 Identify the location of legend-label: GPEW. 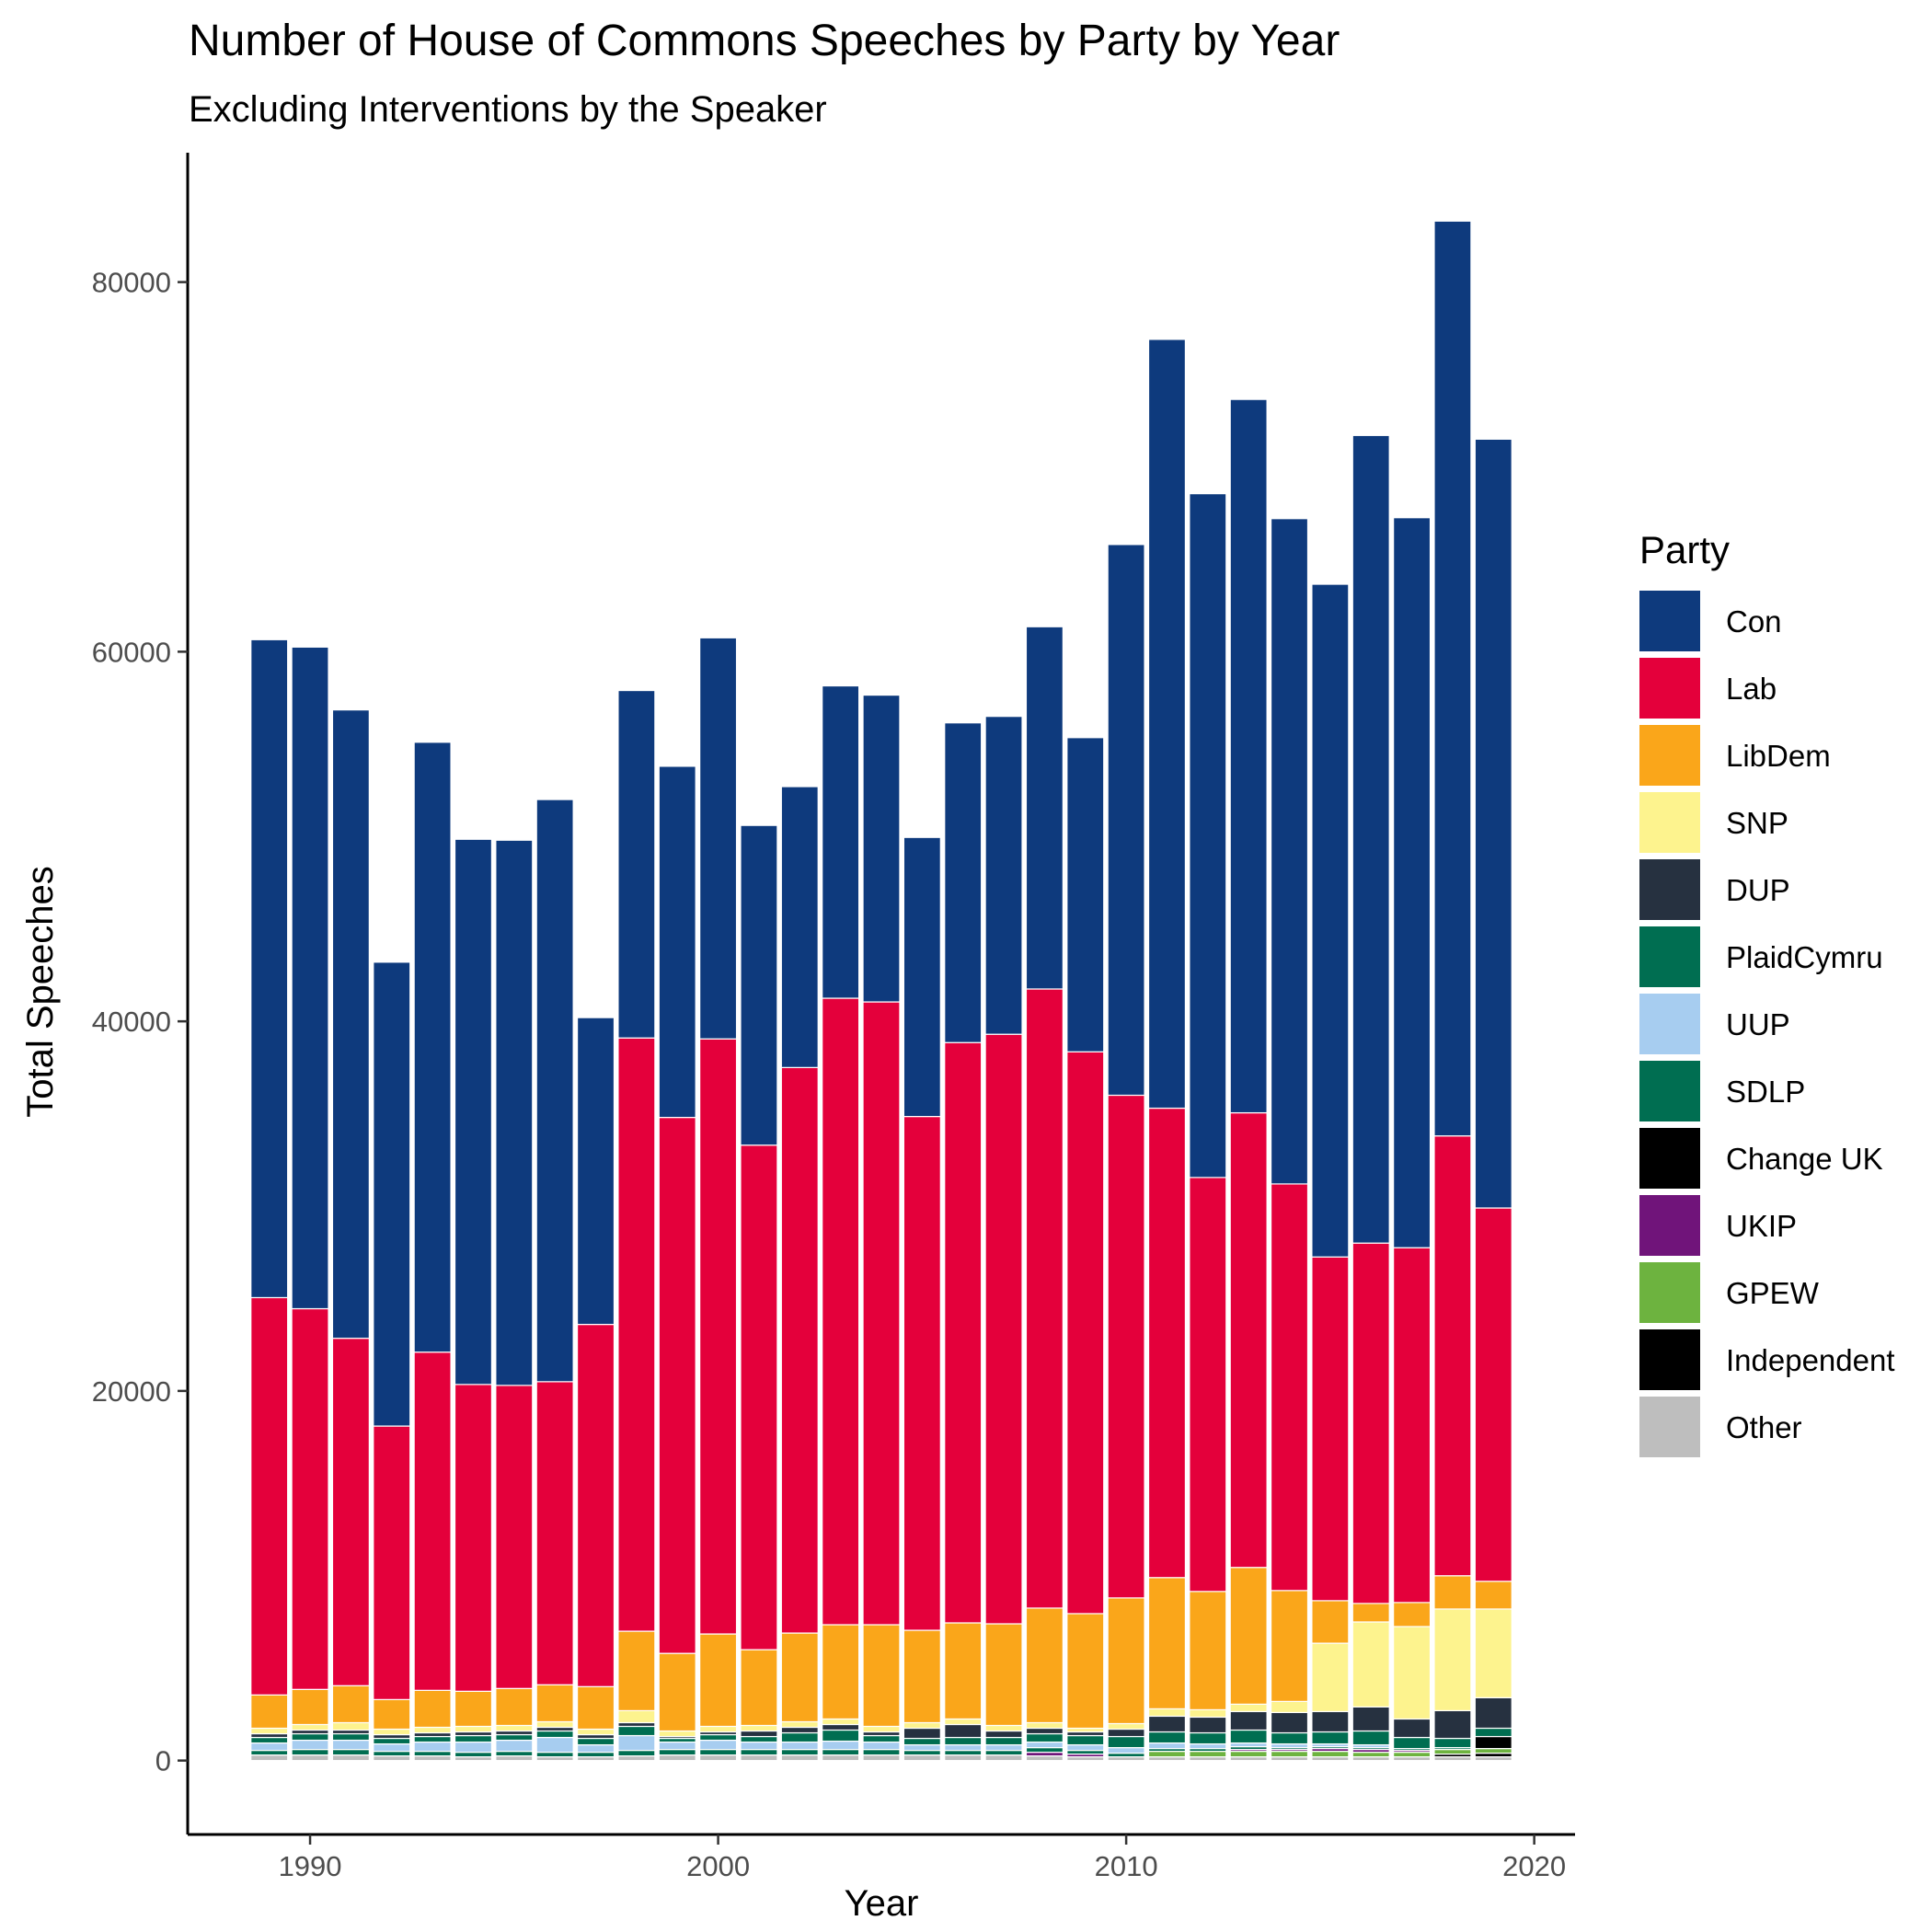
(1773, 1293).